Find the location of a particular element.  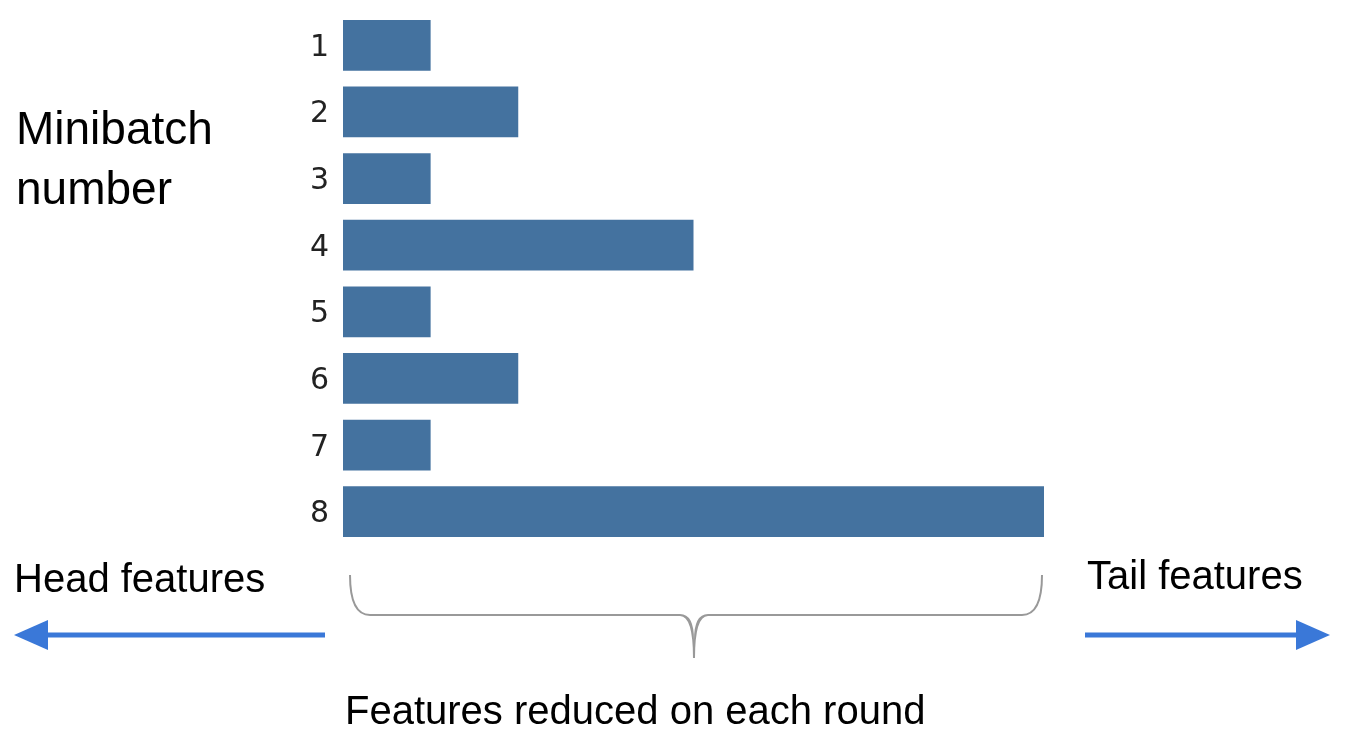

text: Tail features is located at coordinates (1195, 575).